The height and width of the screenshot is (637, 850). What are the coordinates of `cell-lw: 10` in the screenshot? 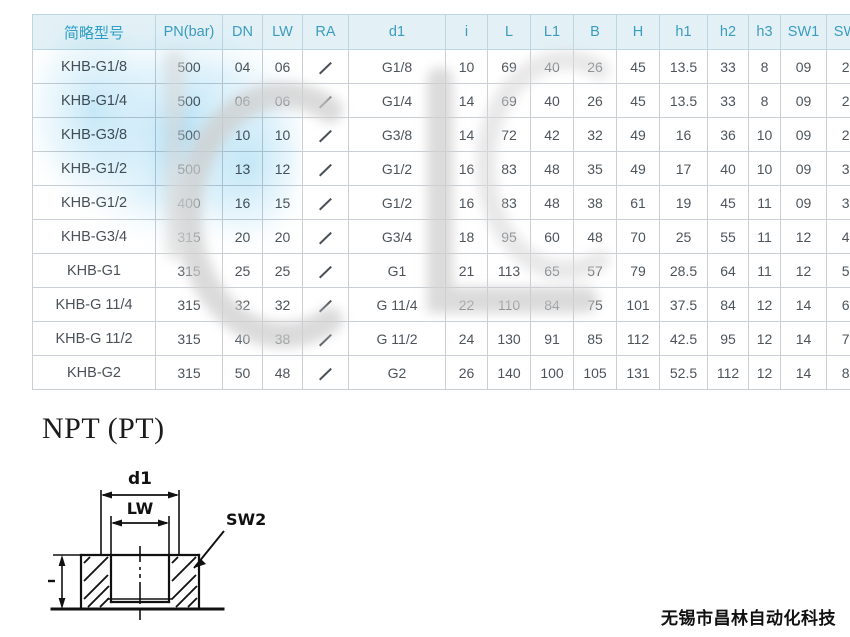 It's located at (282, 134).